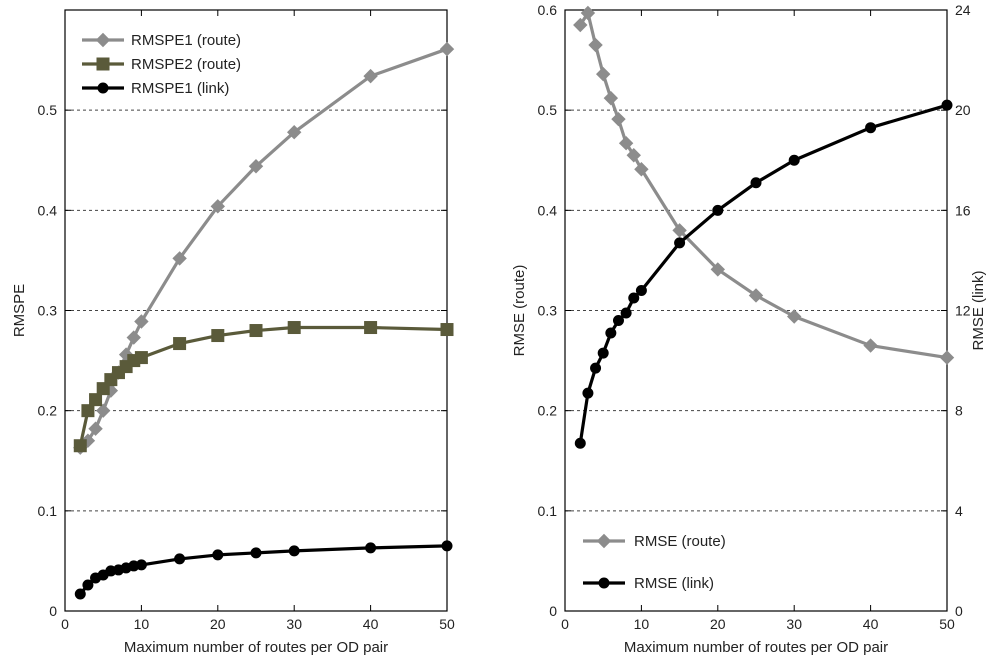  I want to click on x-tick-label: 30, so click(294, 624).